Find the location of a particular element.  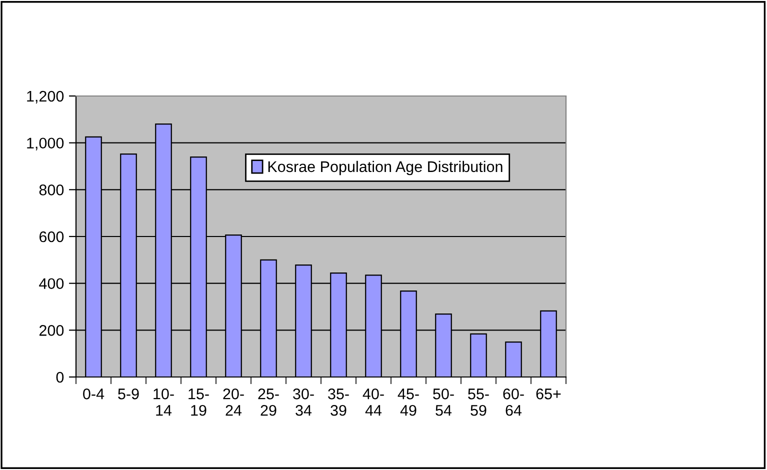

y-tick-label: 800 is located at coordinates (51, 190).